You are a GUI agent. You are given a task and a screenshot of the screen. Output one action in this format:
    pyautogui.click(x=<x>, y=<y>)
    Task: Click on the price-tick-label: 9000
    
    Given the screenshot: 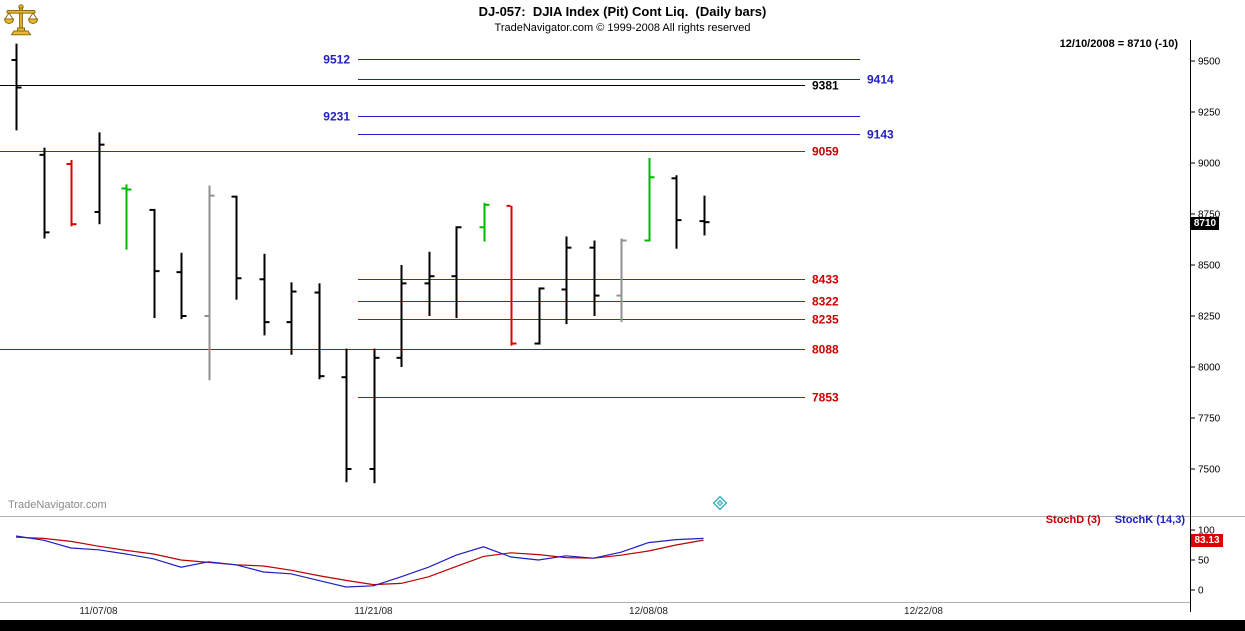 What is the action you would take?
    pyautogui.click(x=1209, y=164)
    